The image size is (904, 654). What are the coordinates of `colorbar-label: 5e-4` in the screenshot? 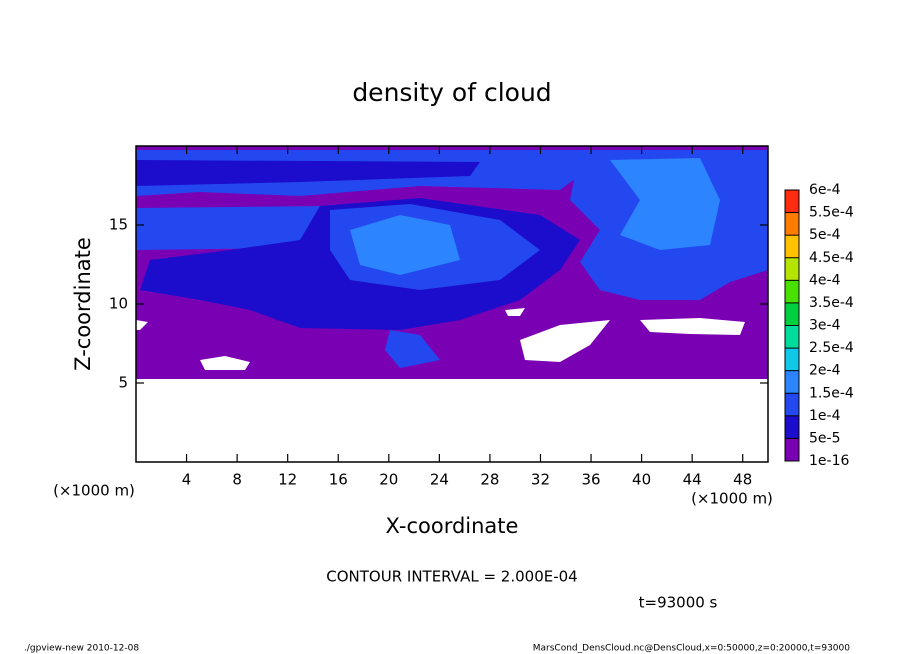 It's located at (825, 235).